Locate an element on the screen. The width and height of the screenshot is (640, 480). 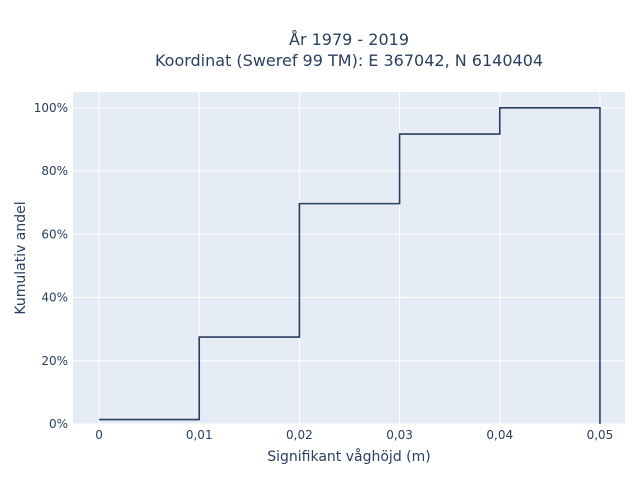
x-tick-label: 0,05 is located at coordinates (600, 435).